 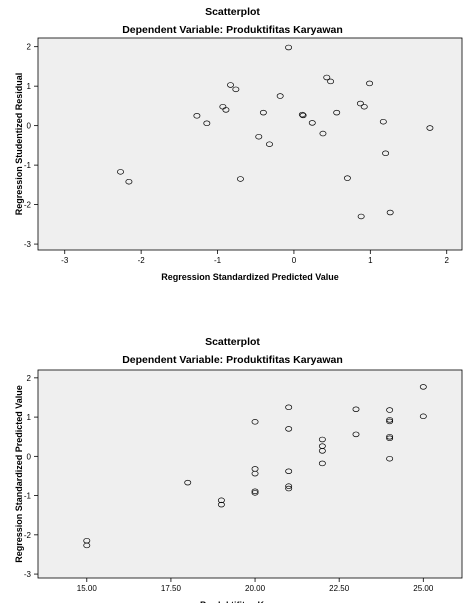 What do you see at coordinates (87, 588) in the screenshot?
I see `x-tick-label: 15.00` at bounding box center [87, 588].